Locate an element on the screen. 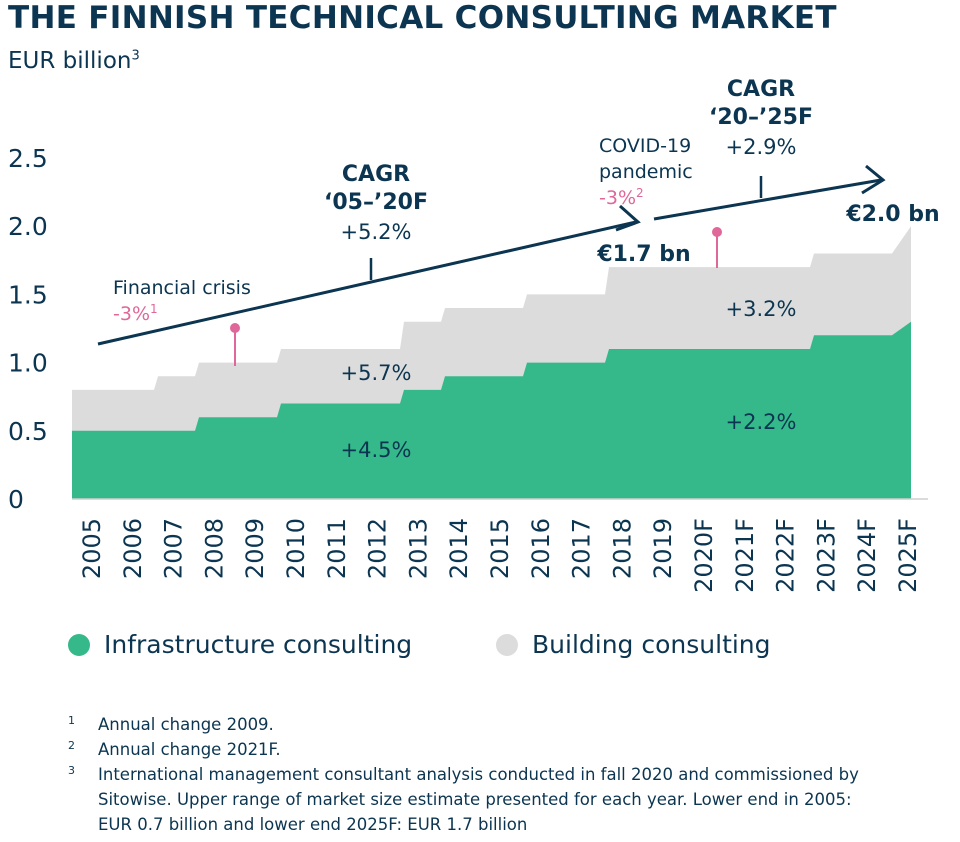 This screenshot has width=960, height=842. cagr1-period: ‘05–’20F is located at coordinates (376, 202).